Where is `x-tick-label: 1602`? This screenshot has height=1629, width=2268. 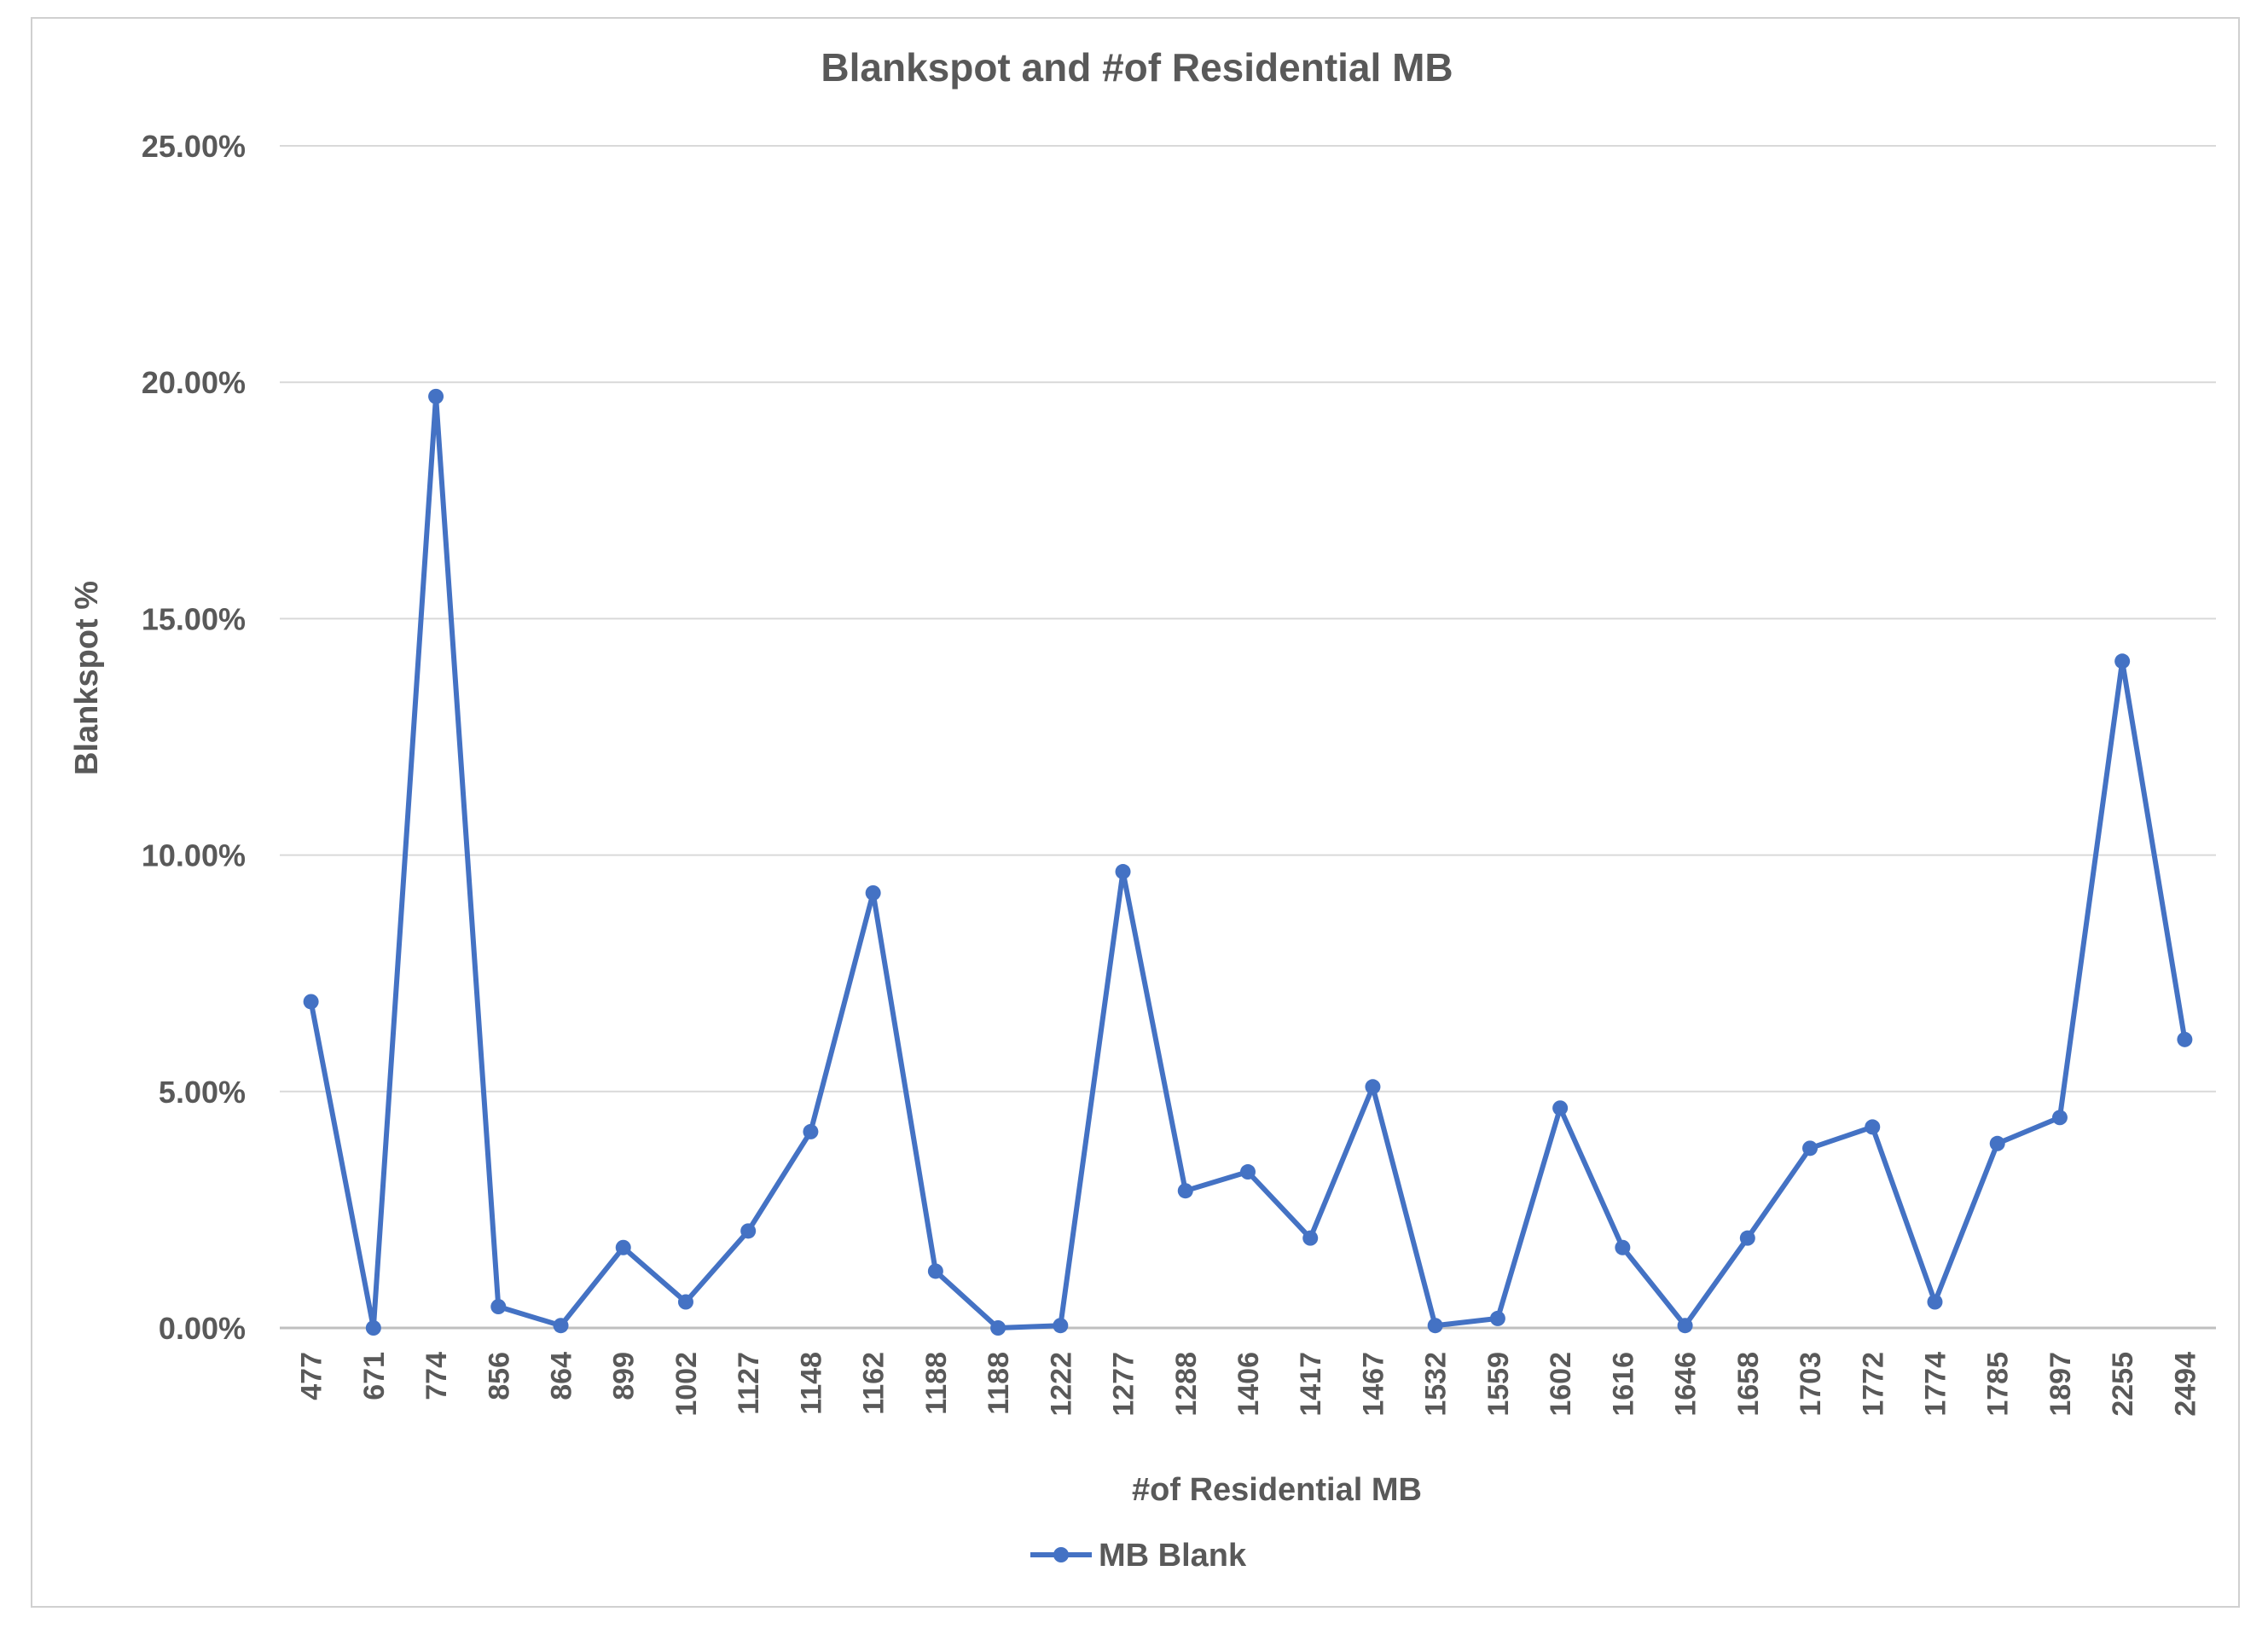
x-tick-label: 1602 is located at coordinates (1561, 1384).